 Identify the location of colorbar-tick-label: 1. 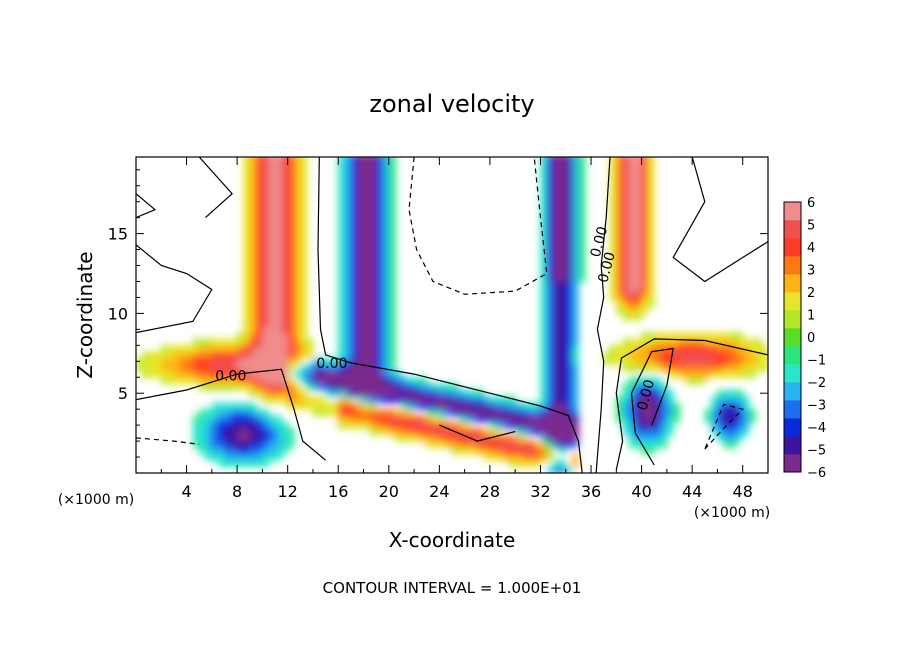
(811, 316).